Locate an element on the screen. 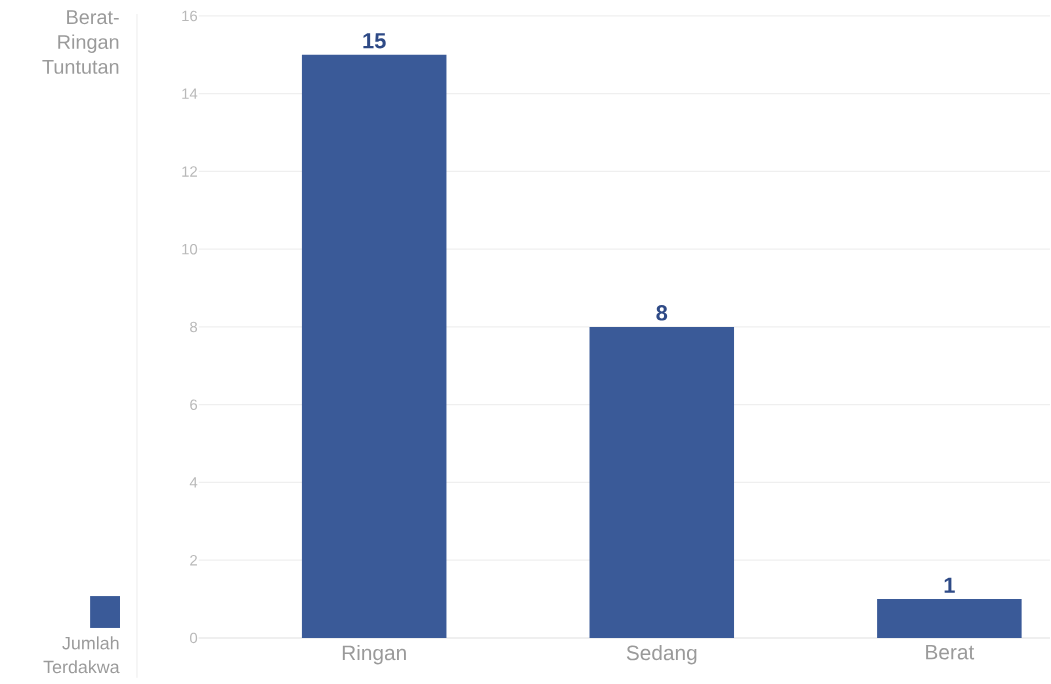 The image size is (1051, 684). y-tick-label: 2 is located at coordinates (193, 560).